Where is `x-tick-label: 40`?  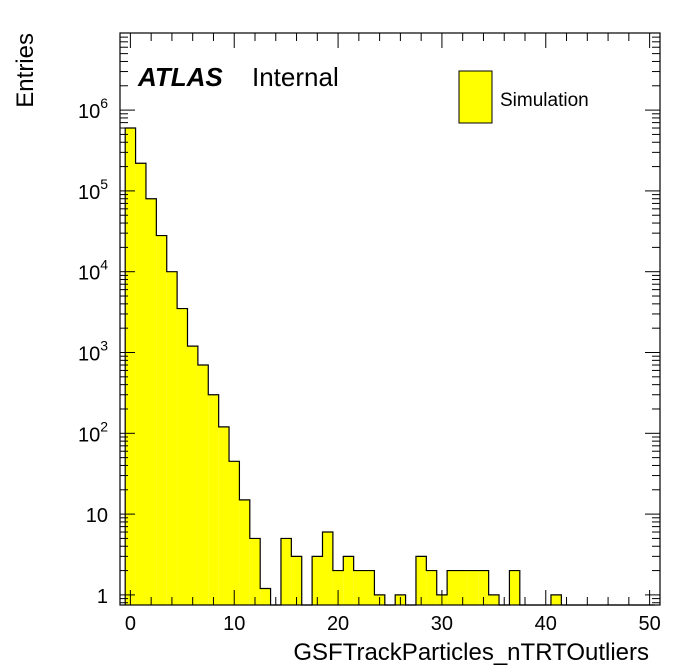
x-tick-label: 40 is located at coordinates (546, 624).